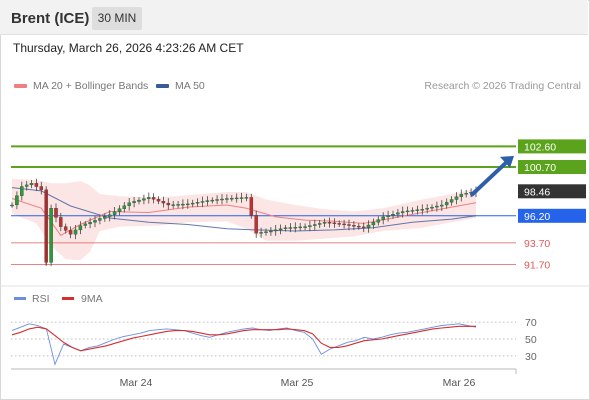  What do you see at coordinates (128, 48) in the screenshot?
I see `timestamp: Thursday, March 26, 2026 4:23:26 AM CET` at bounding box center [128, 48].